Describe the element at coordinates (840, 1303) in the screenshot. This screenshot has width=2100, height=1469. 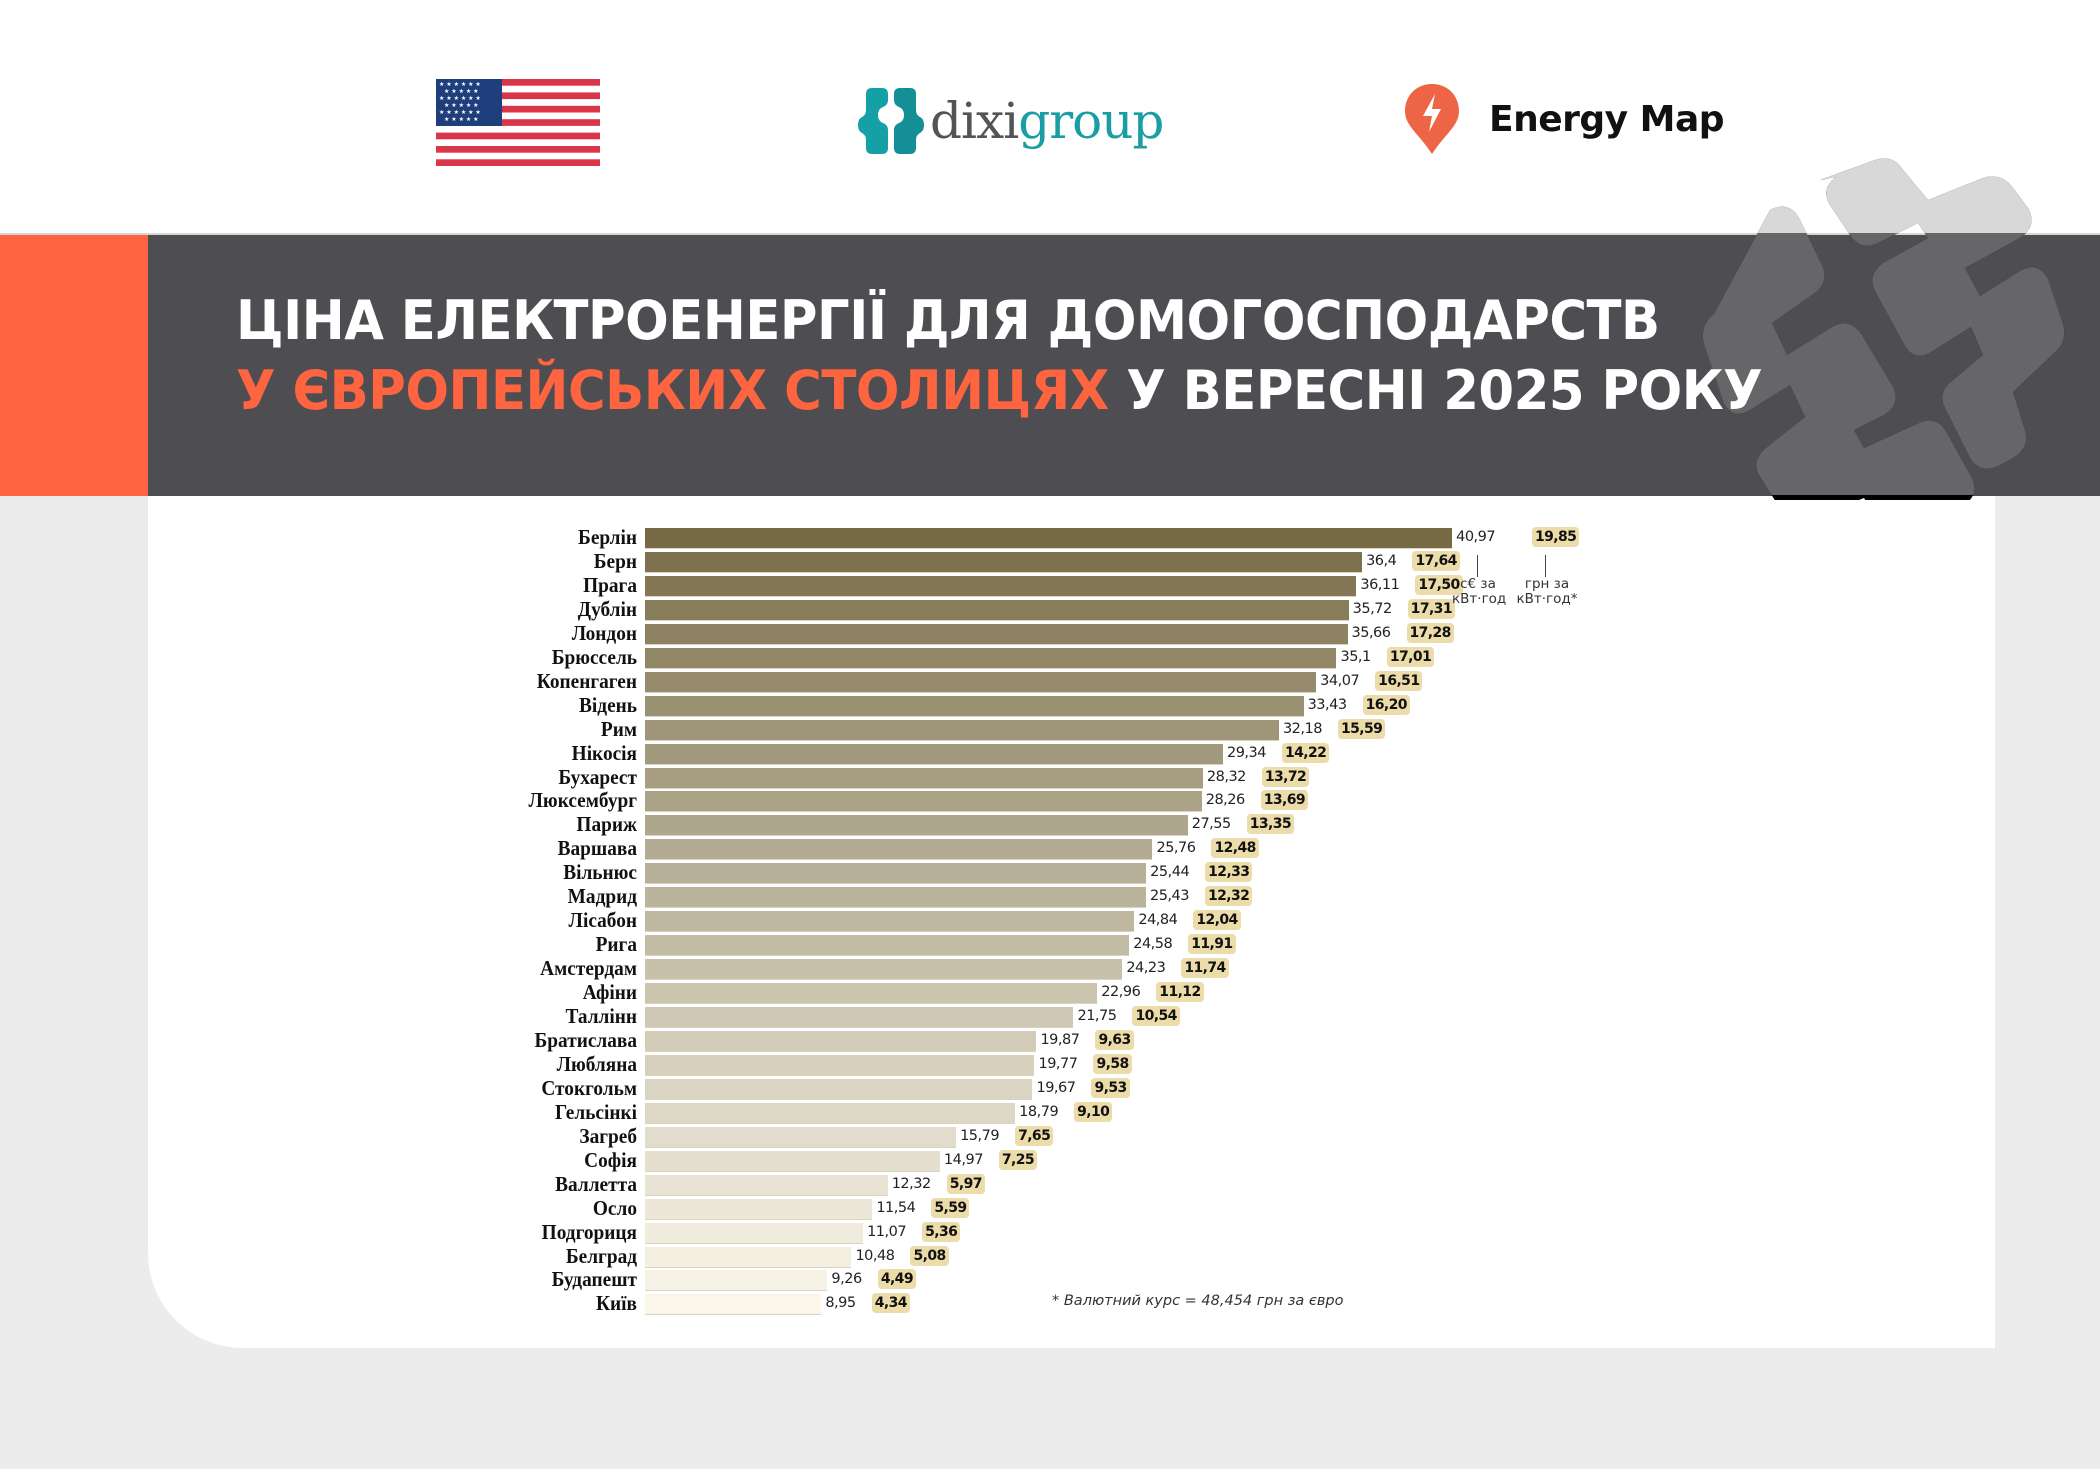
I see `value-eur: 8,95` at that location.